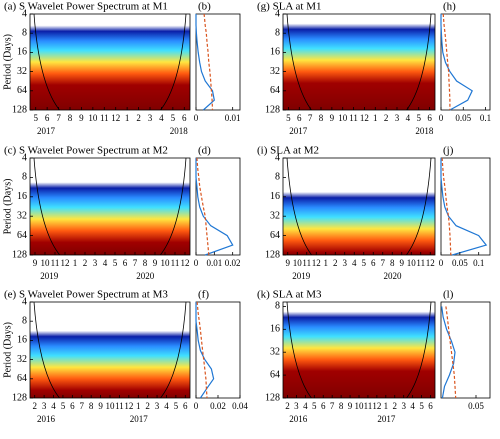  I want to click on x-tick-label: 11, so click(306, 263).